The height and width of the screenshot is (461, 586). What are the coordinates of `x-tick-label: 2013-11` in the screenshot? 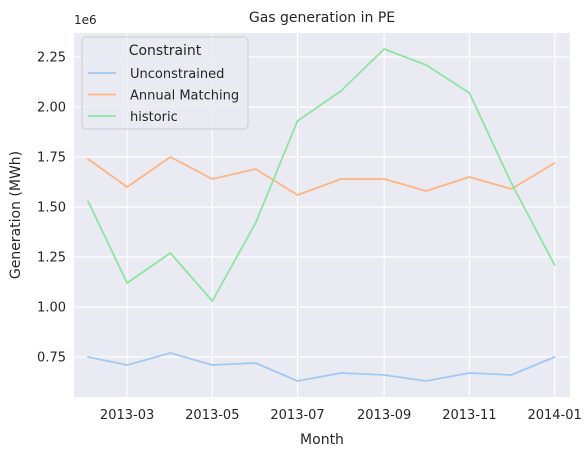 It's located at (469, 415).